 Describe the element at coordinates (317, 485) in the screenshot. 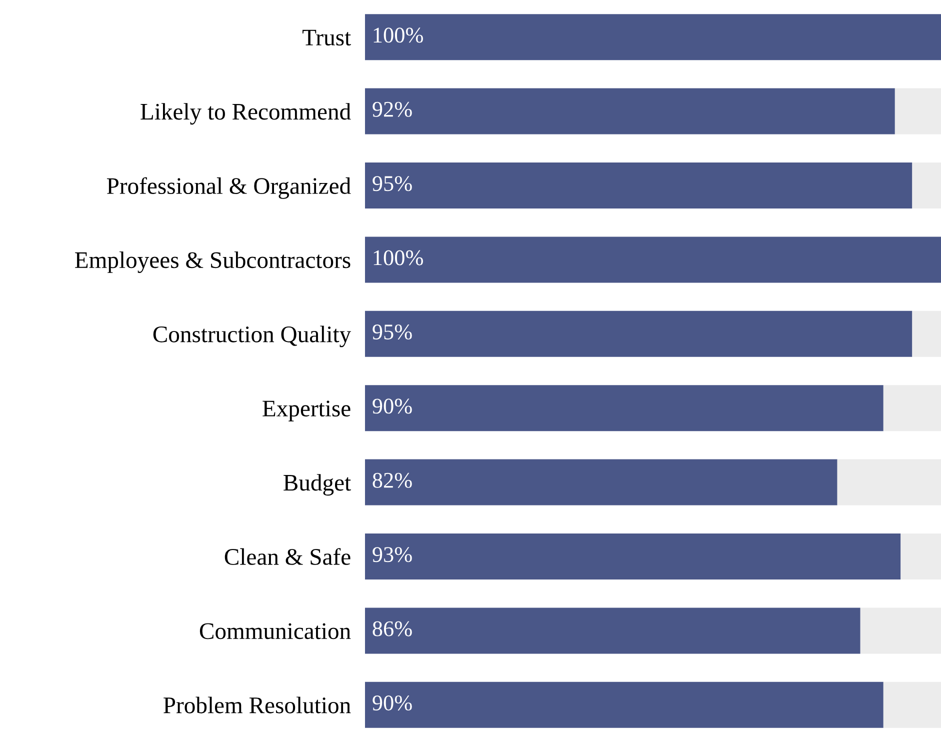

I see `y-tick-label: Budget` at that location.